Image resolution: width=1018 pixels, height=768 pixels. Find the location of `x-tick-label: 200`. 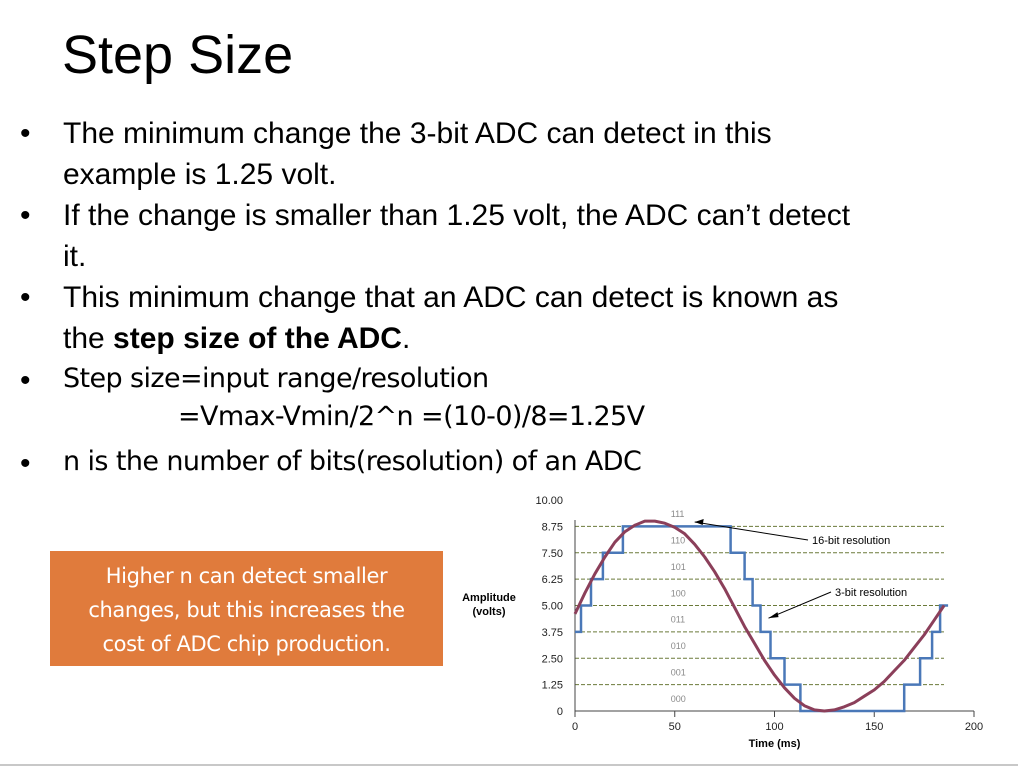

x-tick-label: 200 is located at coordinates (974, 727).